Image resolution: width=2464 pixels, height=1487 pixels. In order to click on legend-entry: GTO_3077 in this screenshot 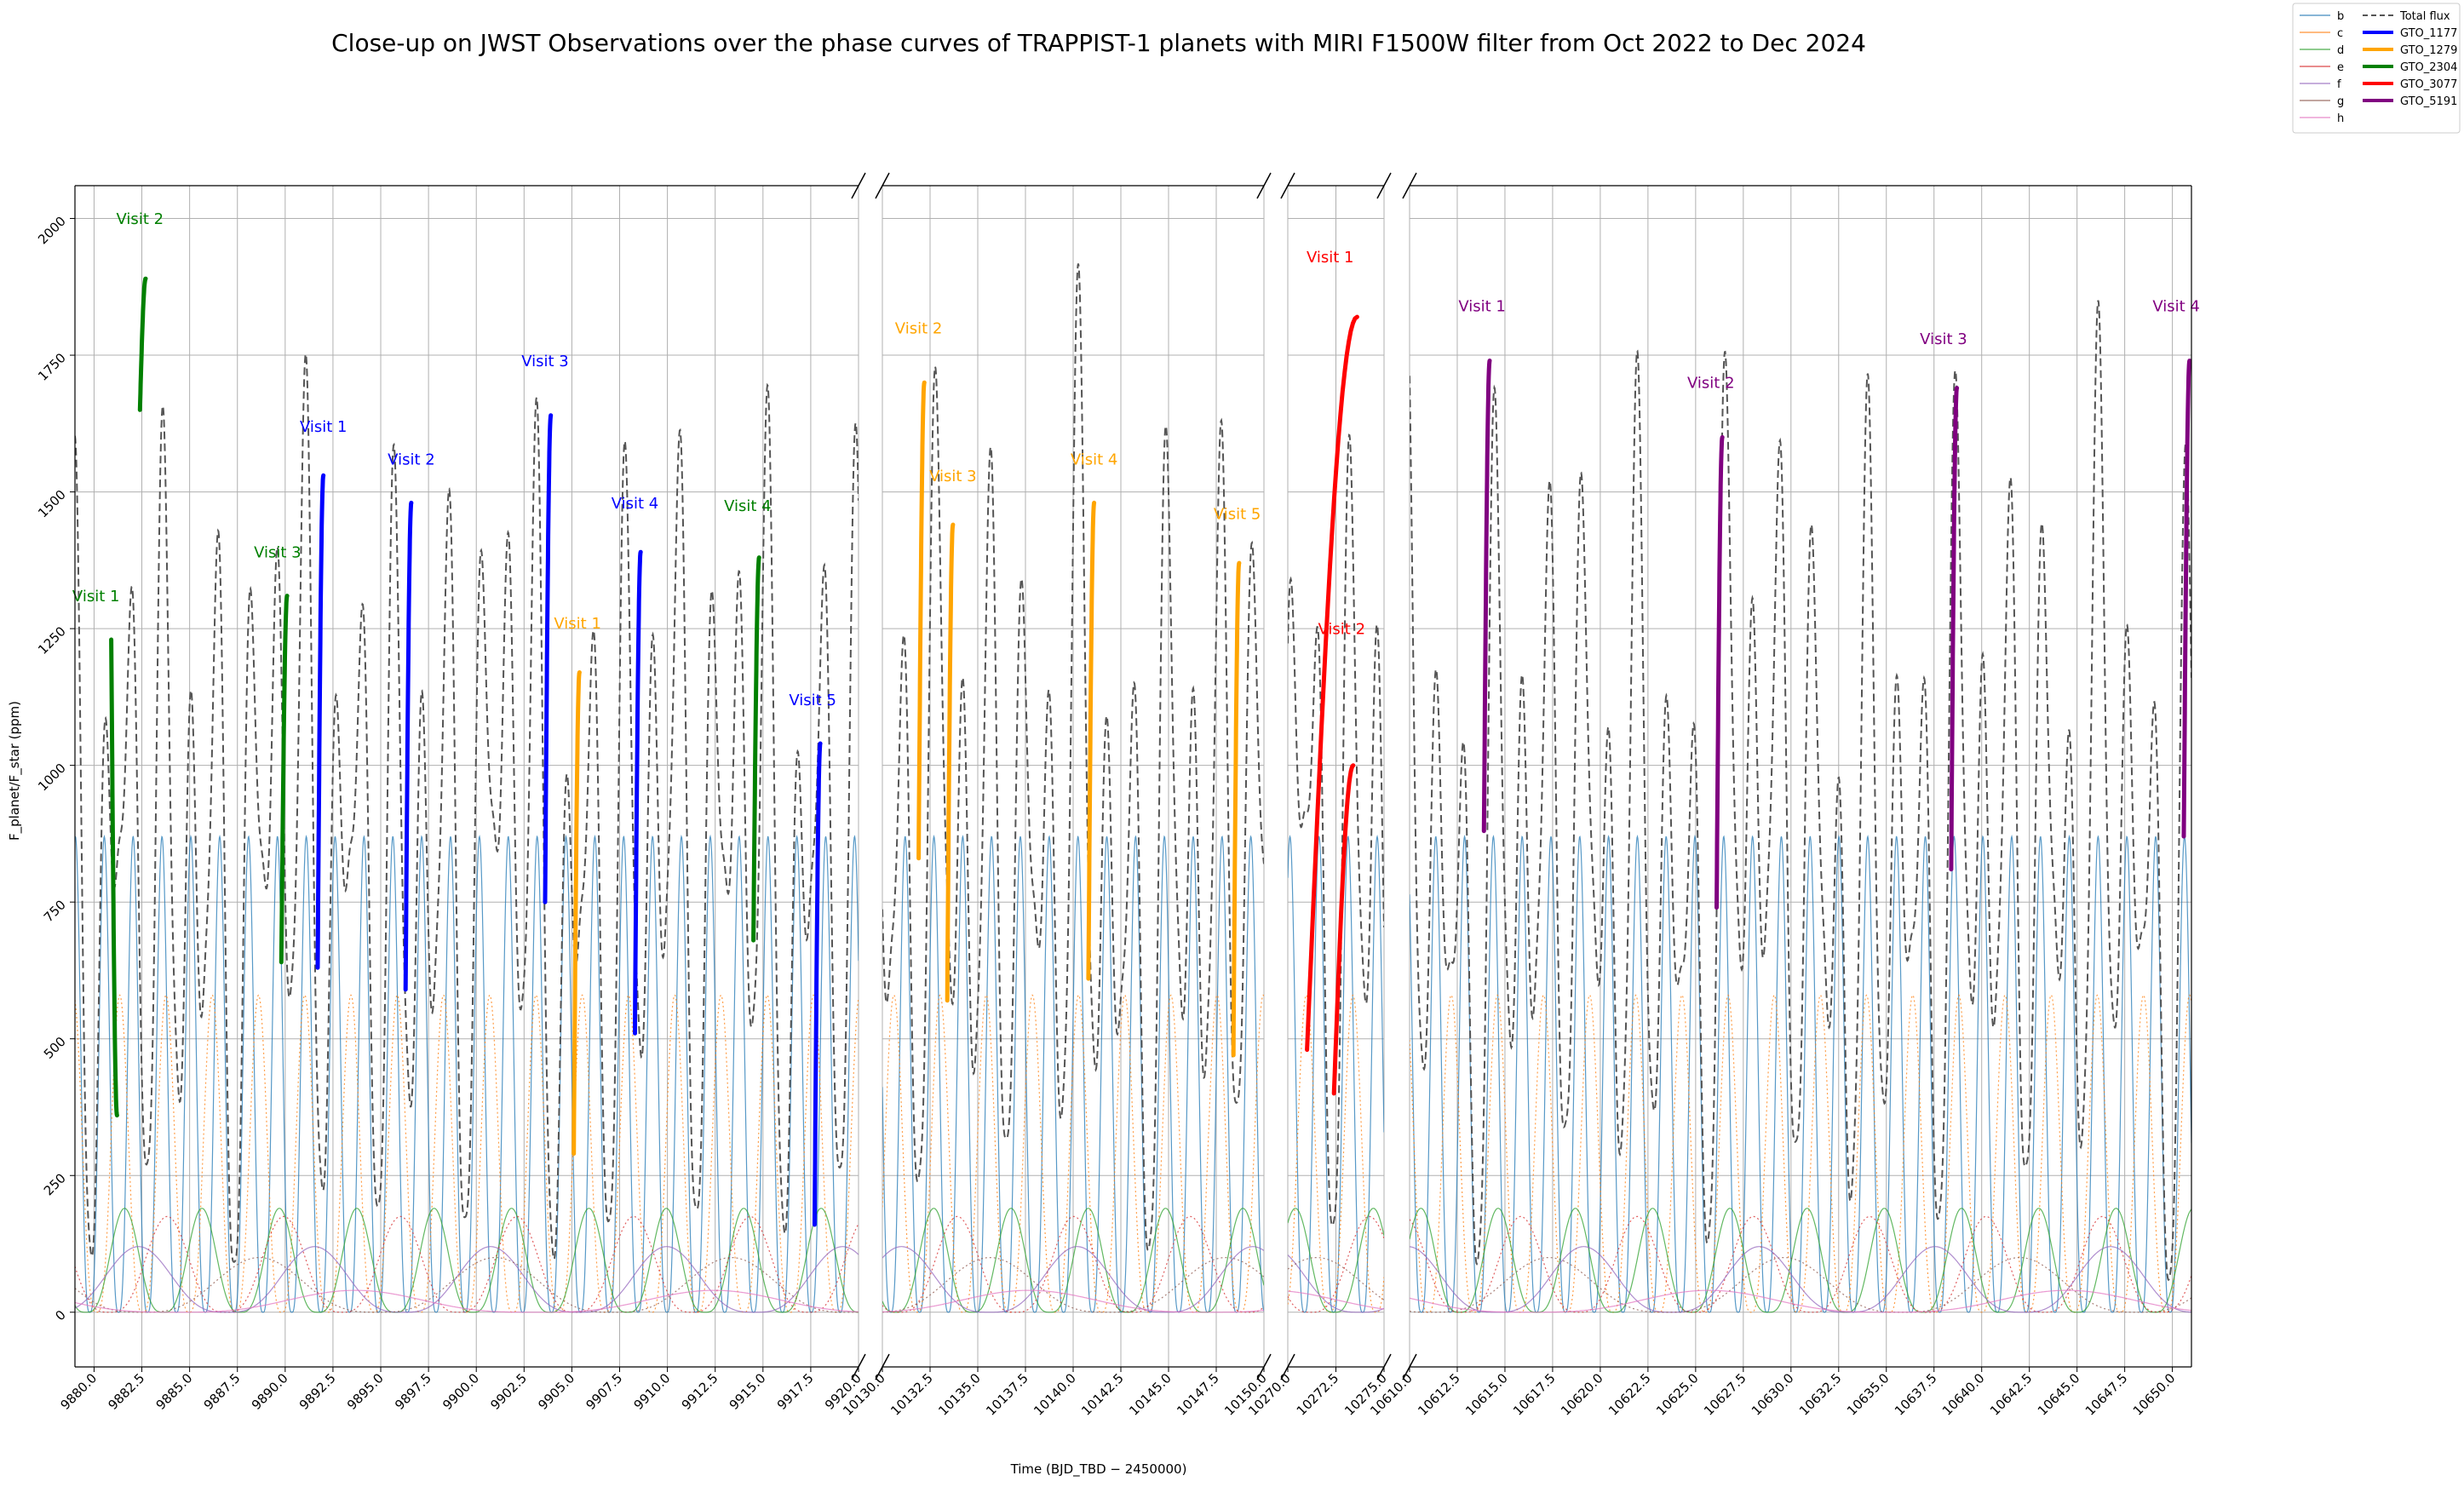, I will do `click(2428, 84)`.